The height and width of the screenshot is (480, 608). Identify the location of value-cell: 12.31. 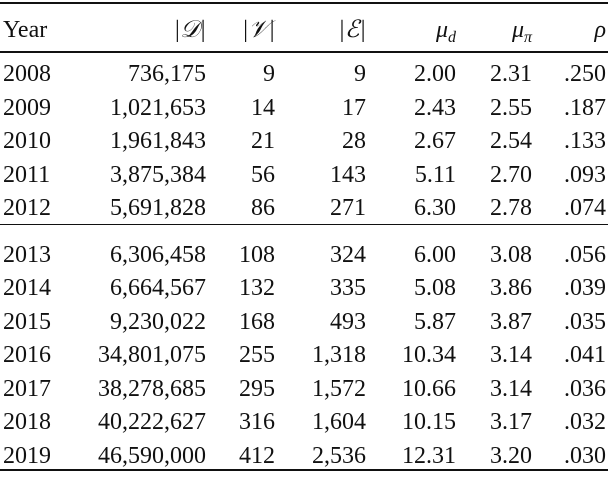
(429, 455).